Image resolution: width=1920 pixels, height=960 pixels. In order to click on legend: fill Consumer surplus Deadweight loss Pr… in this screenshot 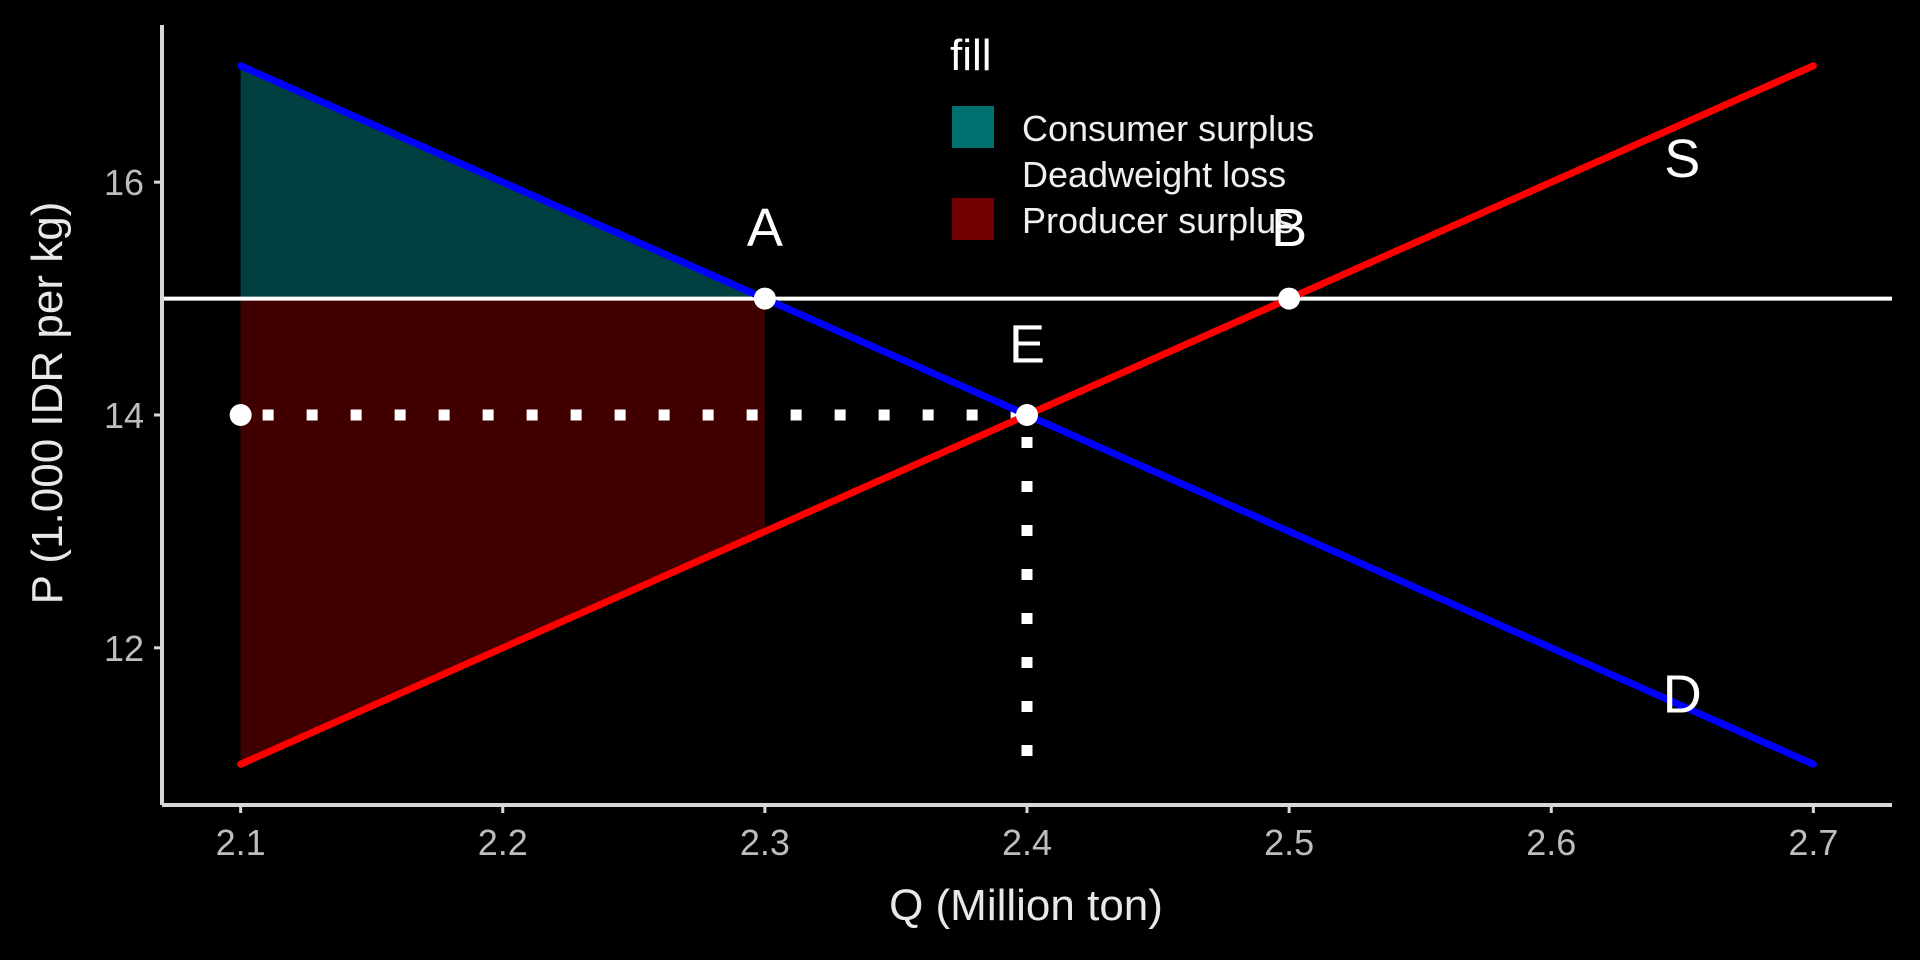, I will do `click(1132, 136)`.